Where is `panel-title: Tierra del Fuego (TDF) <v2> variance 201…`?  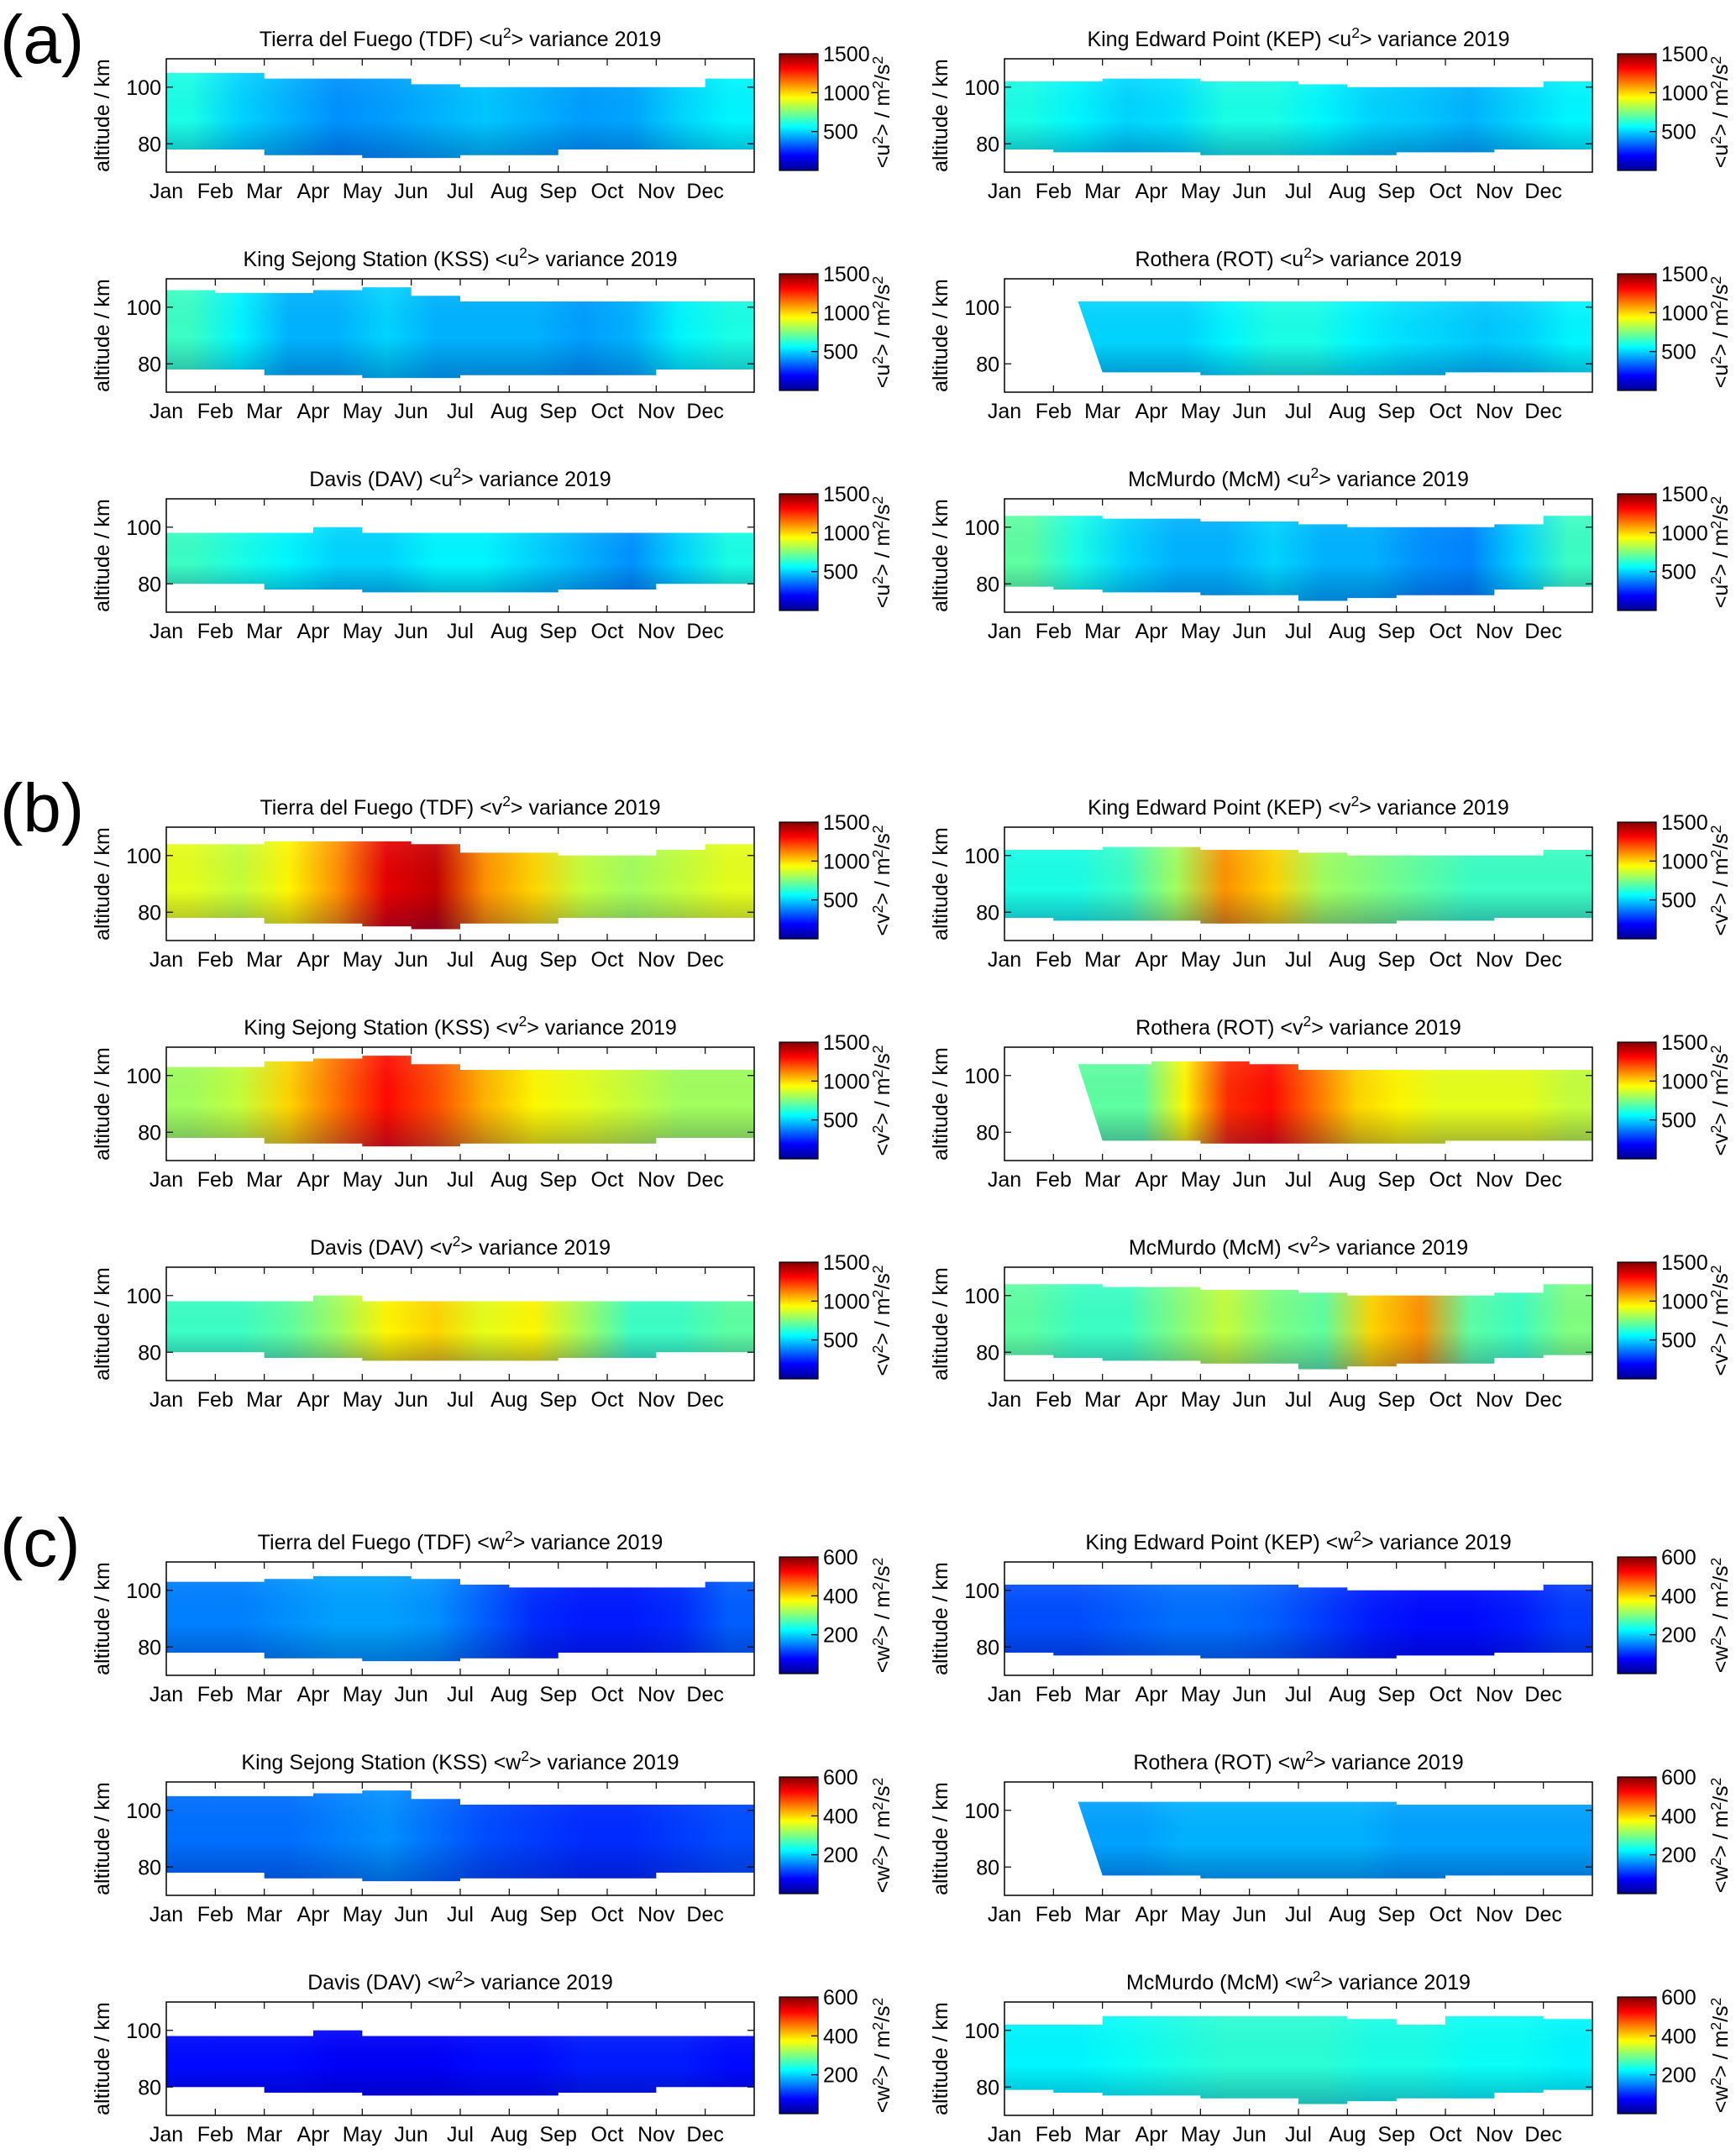
panel-title: Tierra del Fuego (TDF) <v2> variance 201… is located at coordinates (460, 806).